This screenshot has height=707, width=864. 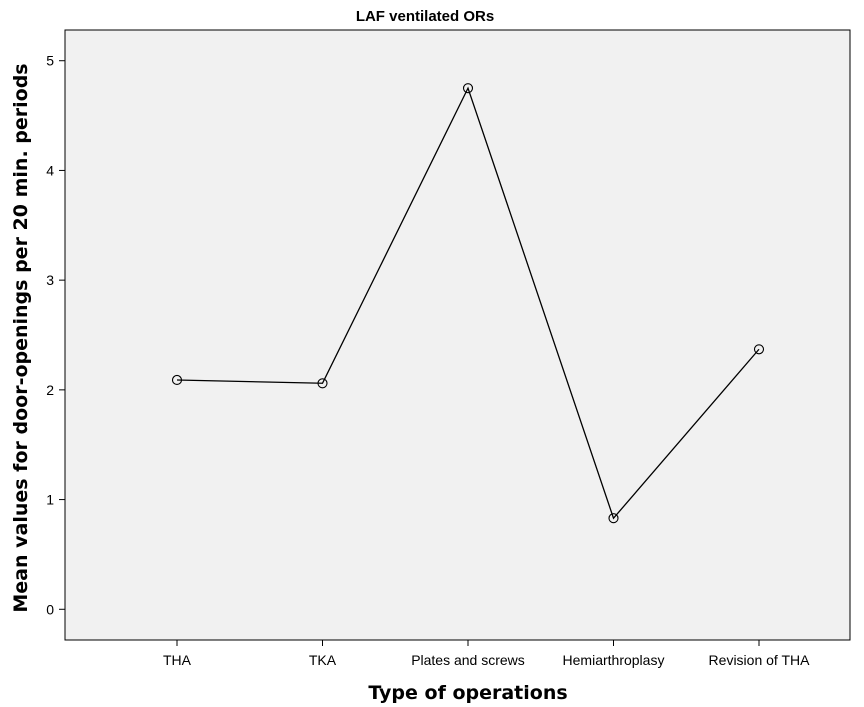 What do you see at coordinates (323, 660) in the screenshot?
I see `x-tick-label: TKA` at bounding box center [323, 660].